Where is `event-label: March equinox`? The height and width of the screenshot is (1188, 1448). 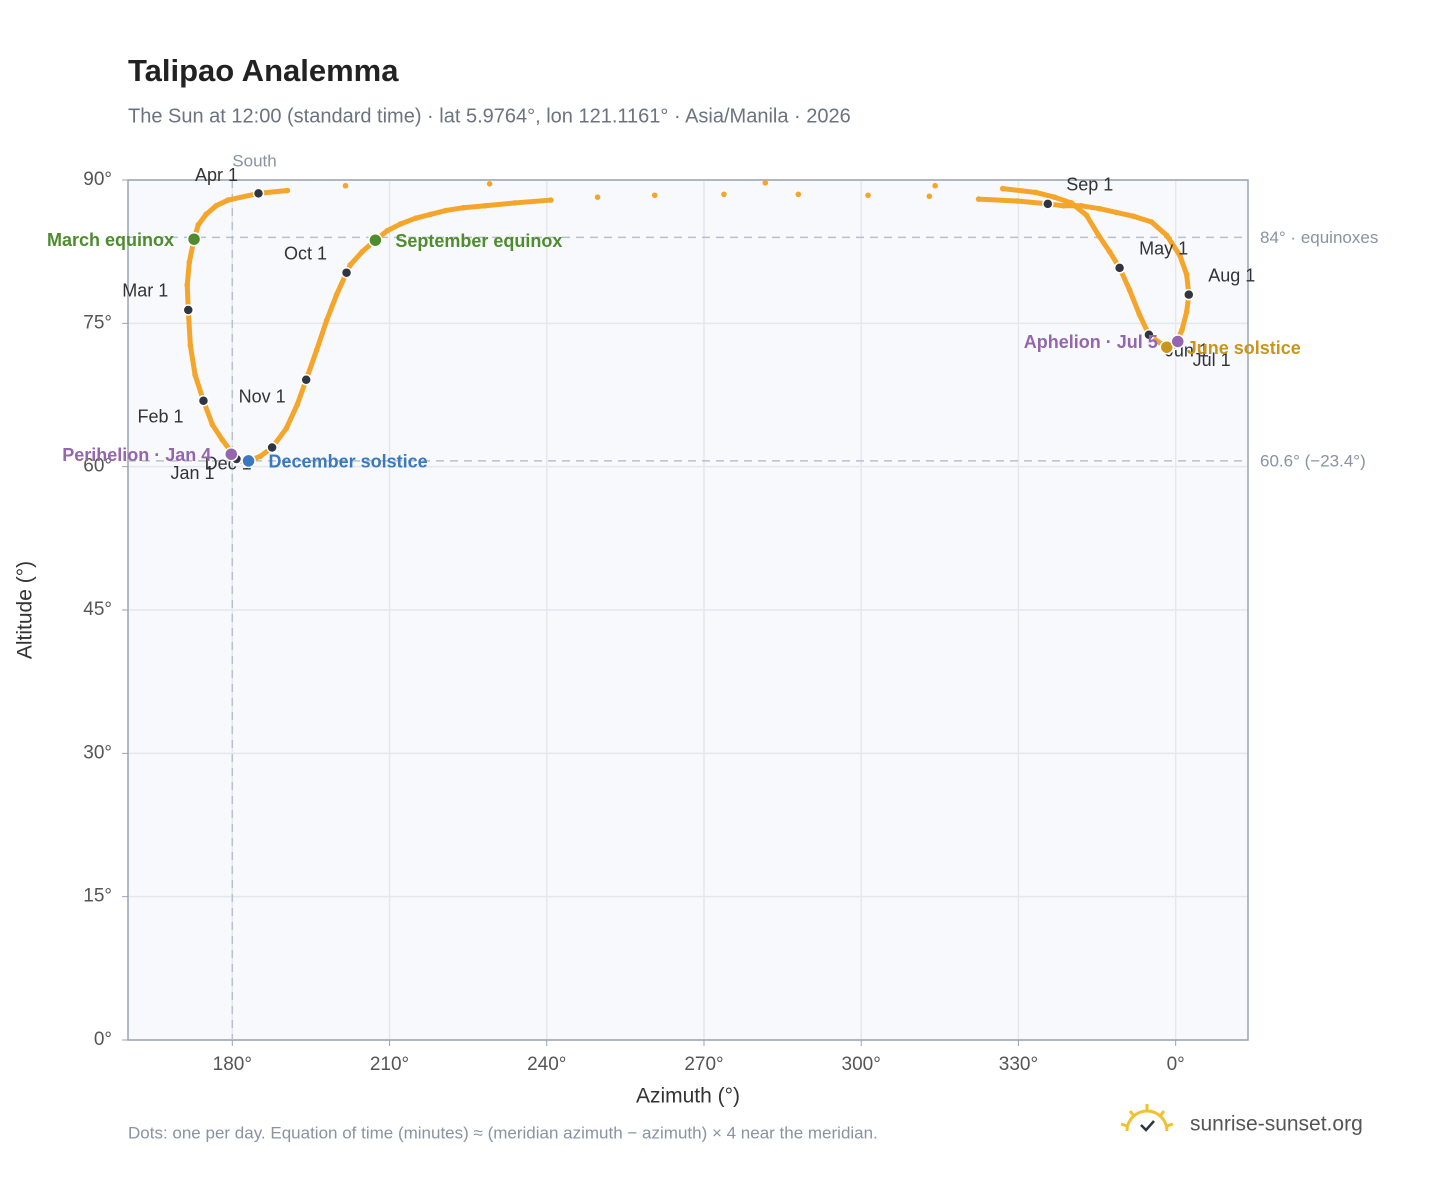
event-label: March equinox is located at coordinates (110, 240).